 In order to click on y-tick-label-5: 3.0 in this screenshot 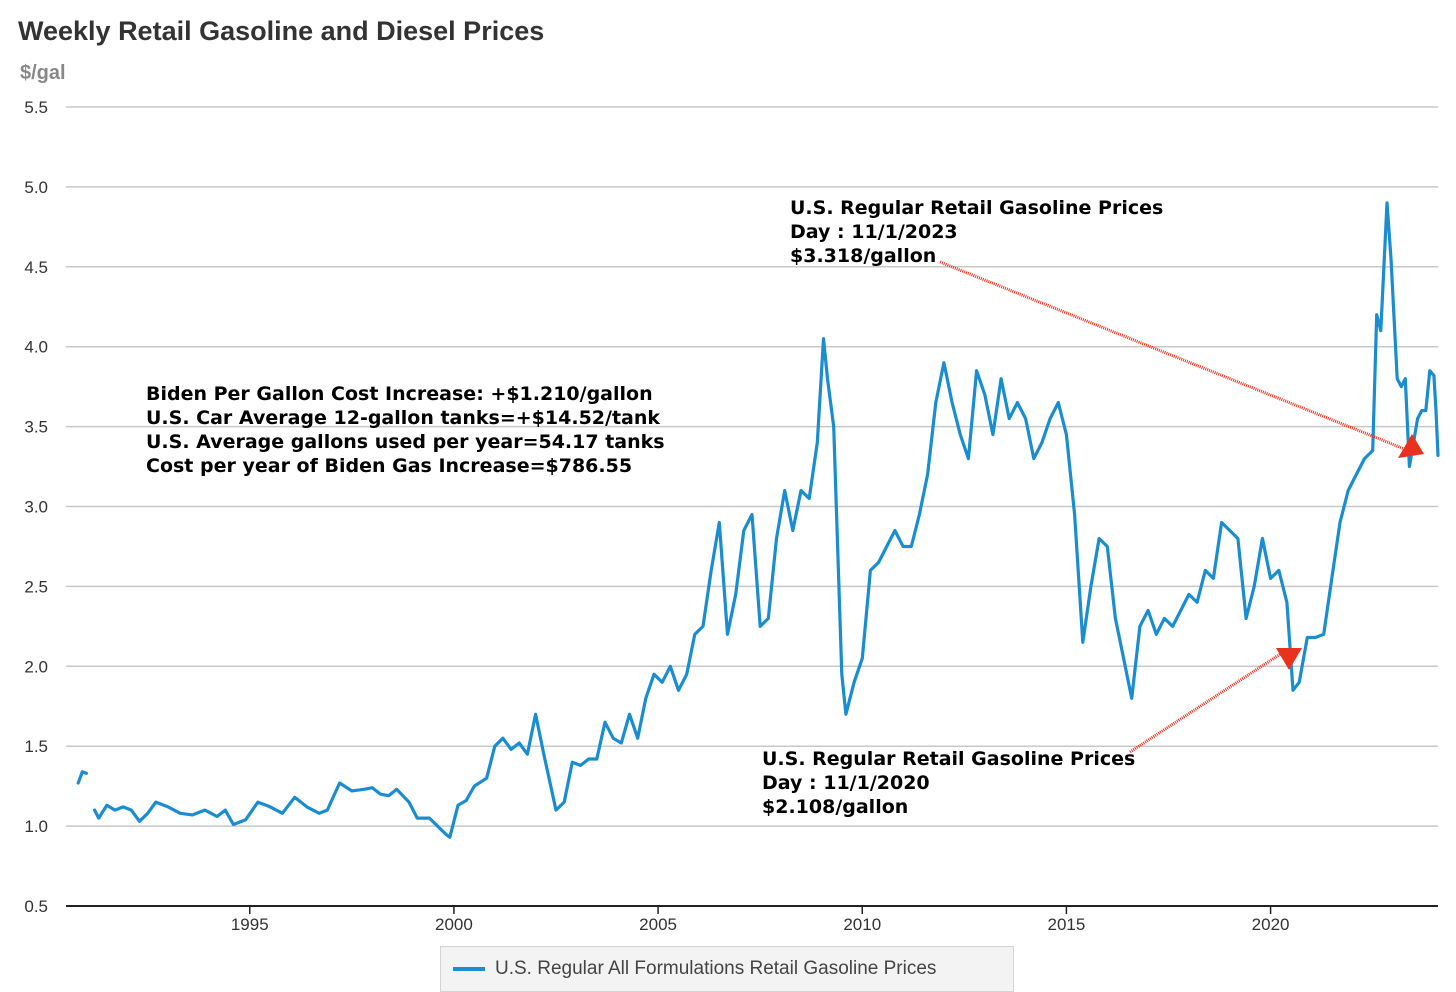, I will do `click(36, 507)`.